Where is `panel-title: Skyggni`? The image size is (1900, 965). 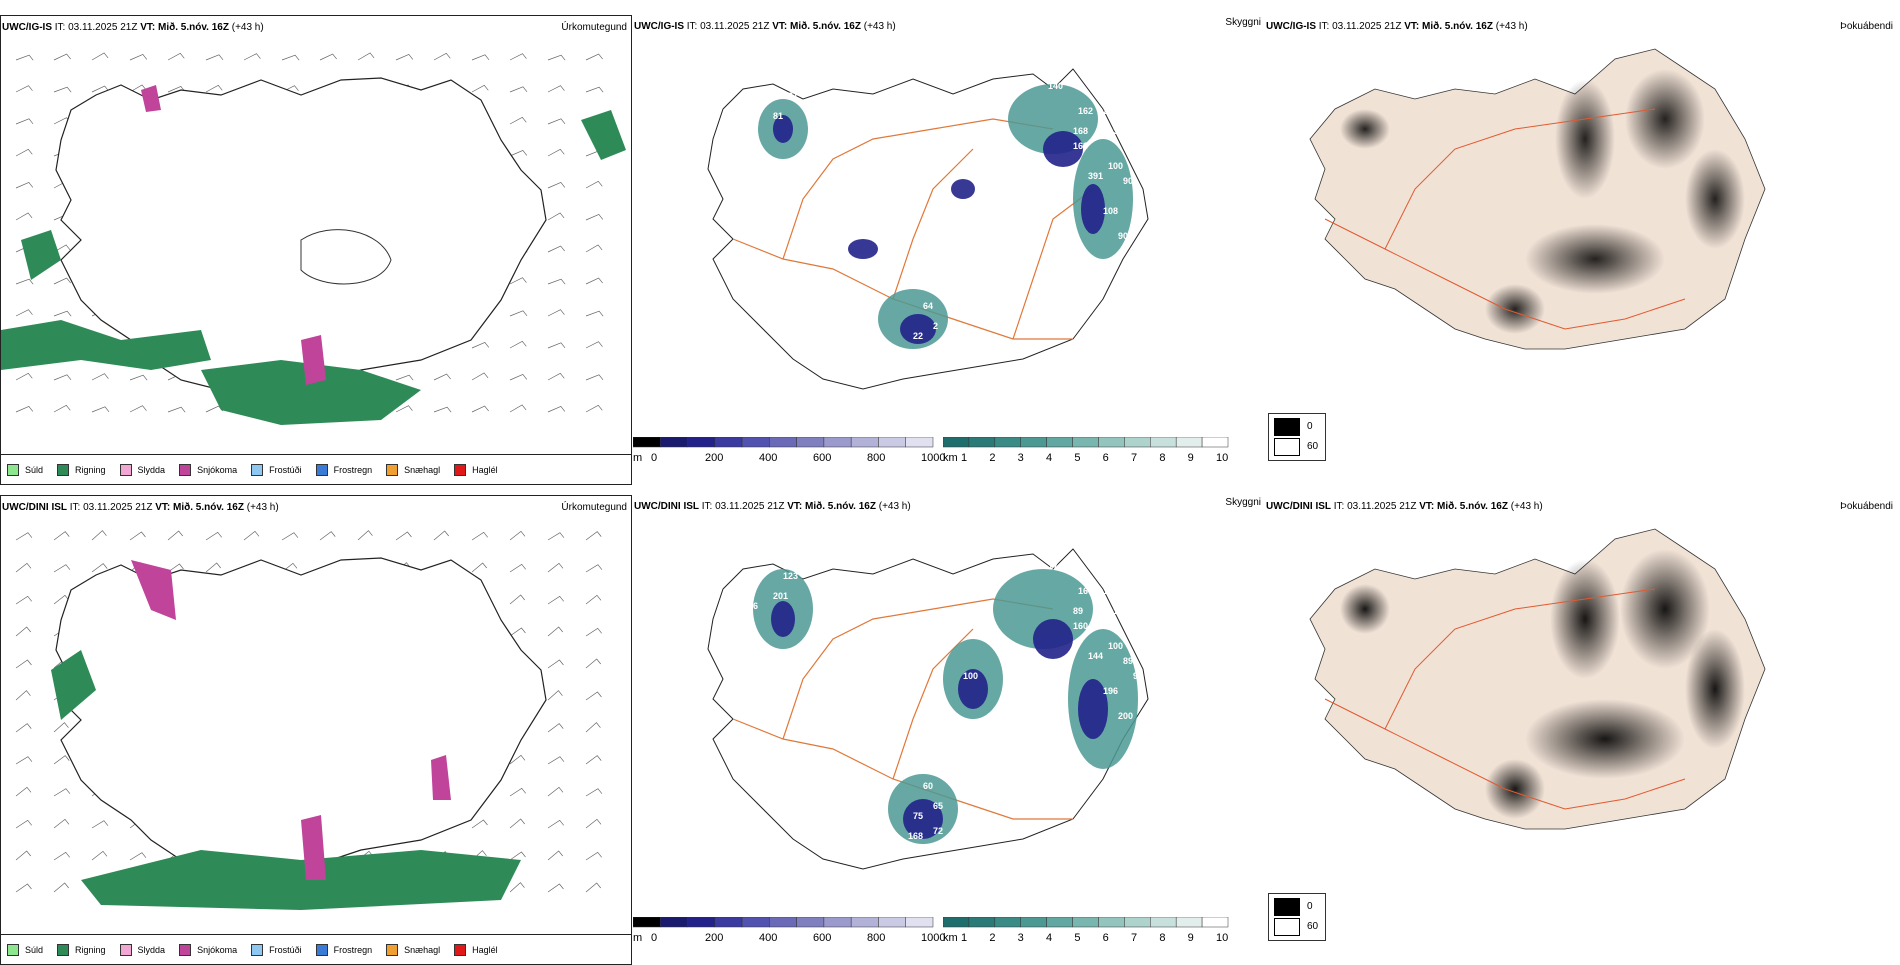
panel-title: Skyggni is located at coordinates (1243, 502).